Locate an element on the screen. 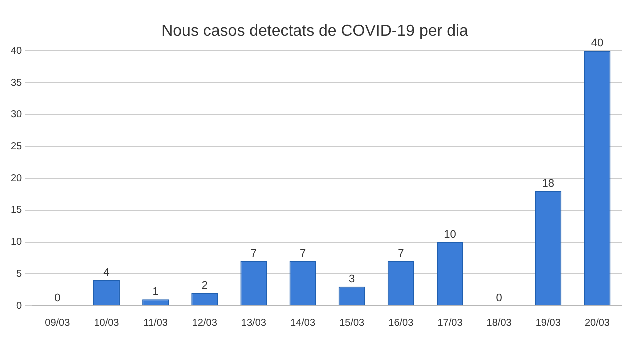 The image size is (640, 340). y-tick-label: 10 is located at coordinates (17, 242).